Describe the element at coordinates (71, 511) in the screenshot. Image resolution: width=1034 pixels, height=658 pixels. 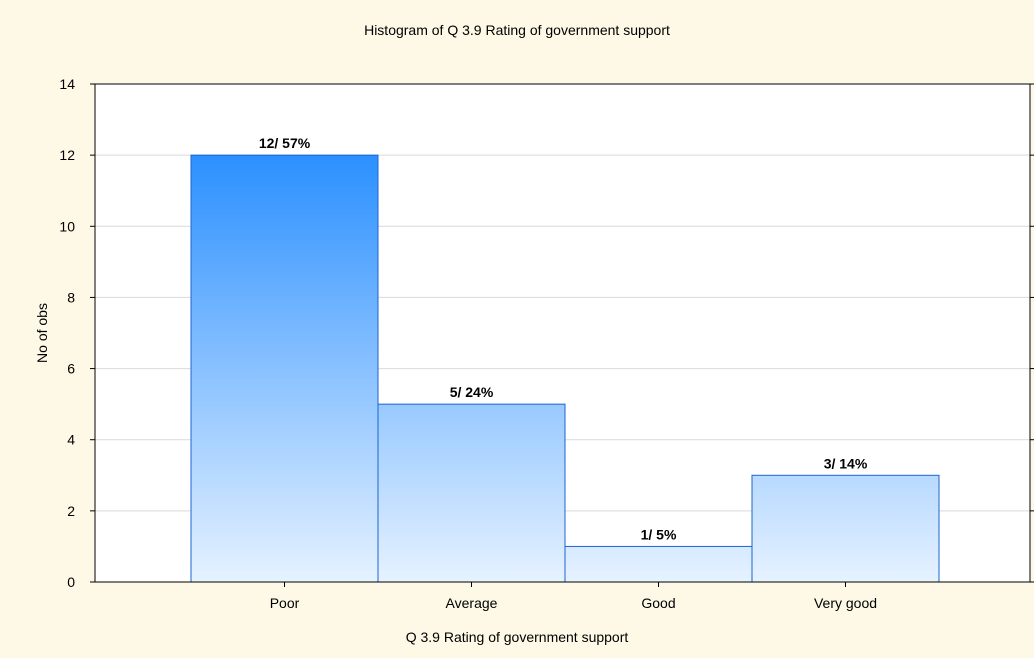
I see `y-tick-label: 2` at that location.